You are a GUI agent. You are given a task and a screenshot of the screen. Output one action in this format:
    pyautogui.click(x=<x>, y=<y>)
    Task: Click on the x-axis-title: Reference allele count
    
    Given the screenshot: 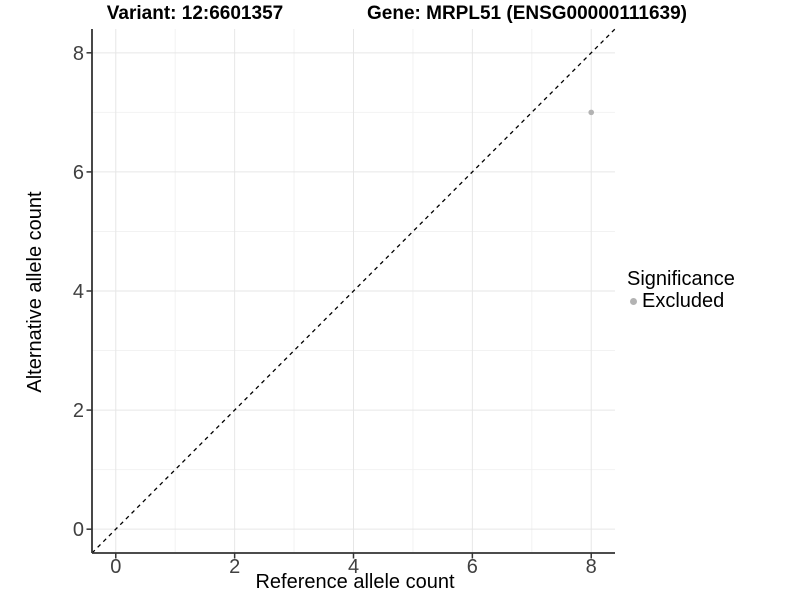 What is the action you would take?
    pyautogui.click(x=355, y=582)
    